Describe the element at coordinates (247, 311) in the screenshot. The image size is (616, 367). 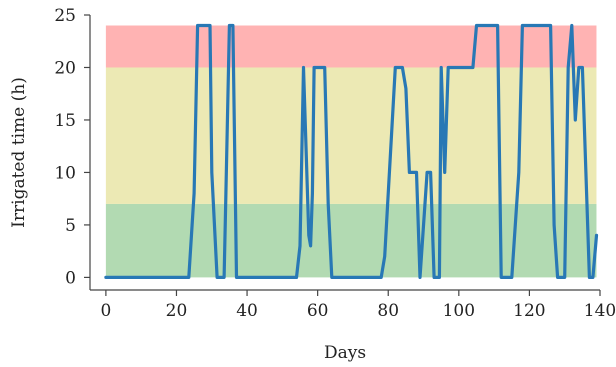
I see `x-tick-label: 40` at that location.